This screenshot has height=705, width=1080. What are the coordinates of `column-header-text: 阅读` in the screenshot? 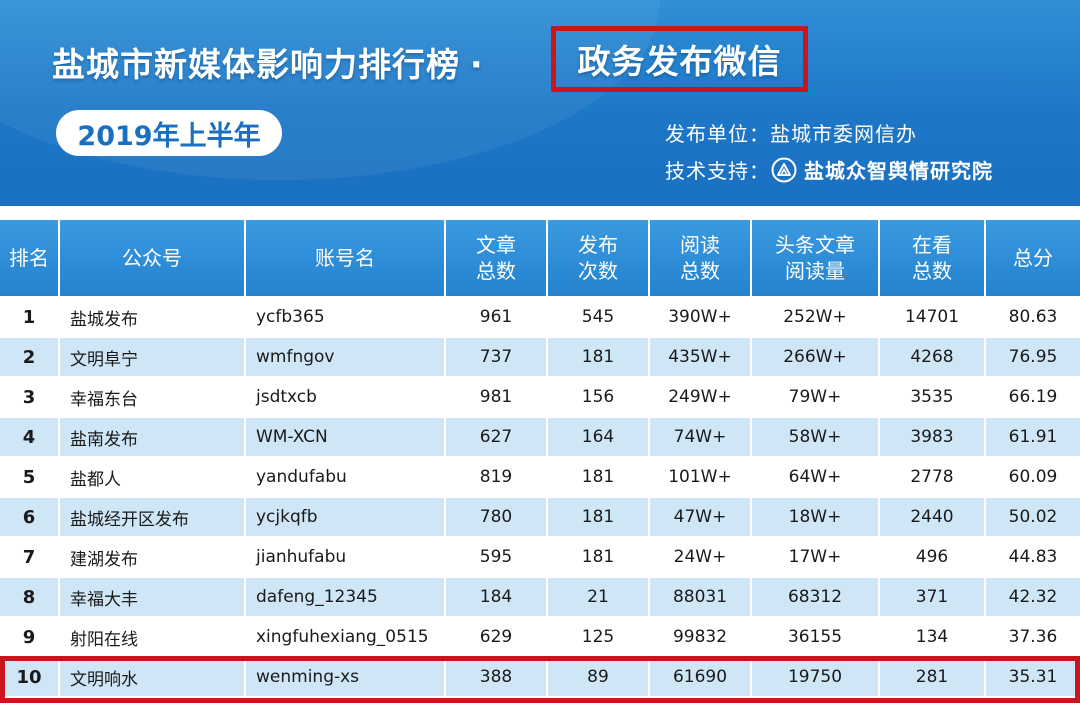 It's located at (700, 245).